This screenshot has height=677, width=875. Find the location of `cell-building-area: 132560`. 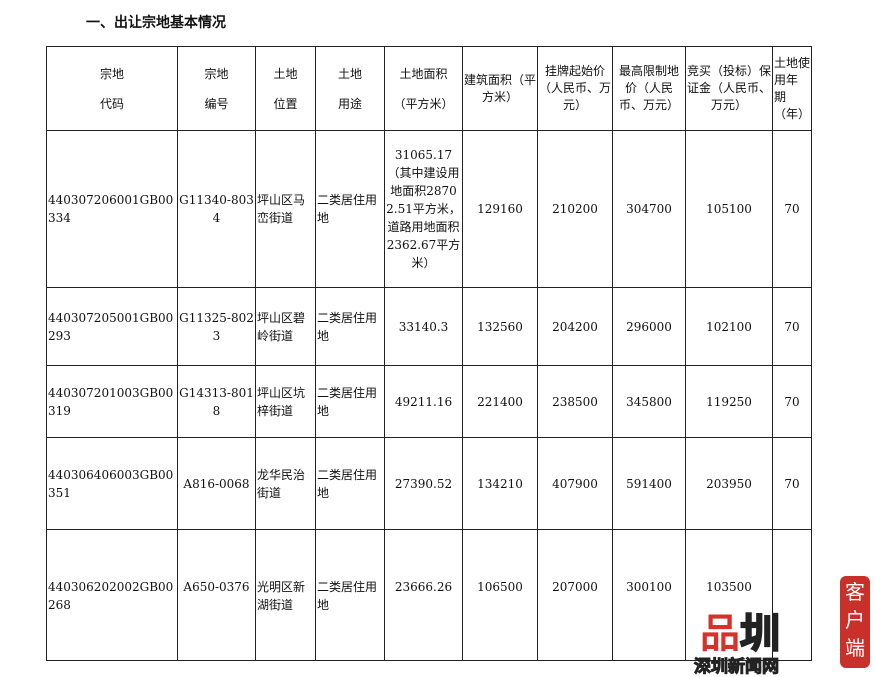

cell-building-area: 132560 is located at coordinates (500, 326).